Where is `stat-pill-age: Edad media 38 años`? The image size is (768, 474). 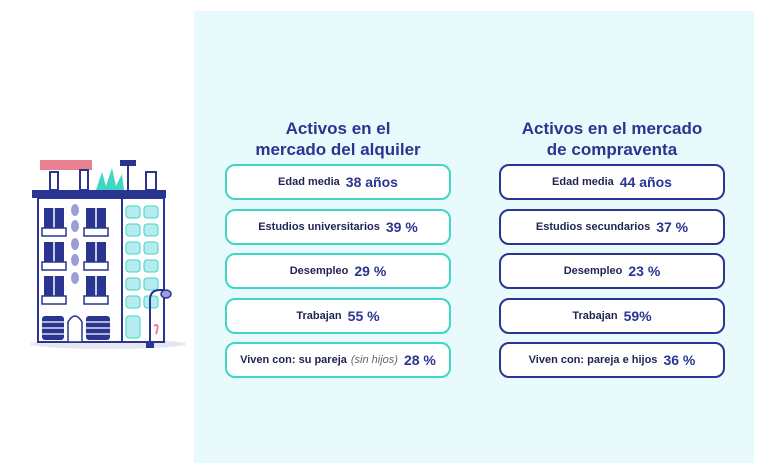
stat-pill-age: Edad media 38 años is located at coordinates (338, 182).